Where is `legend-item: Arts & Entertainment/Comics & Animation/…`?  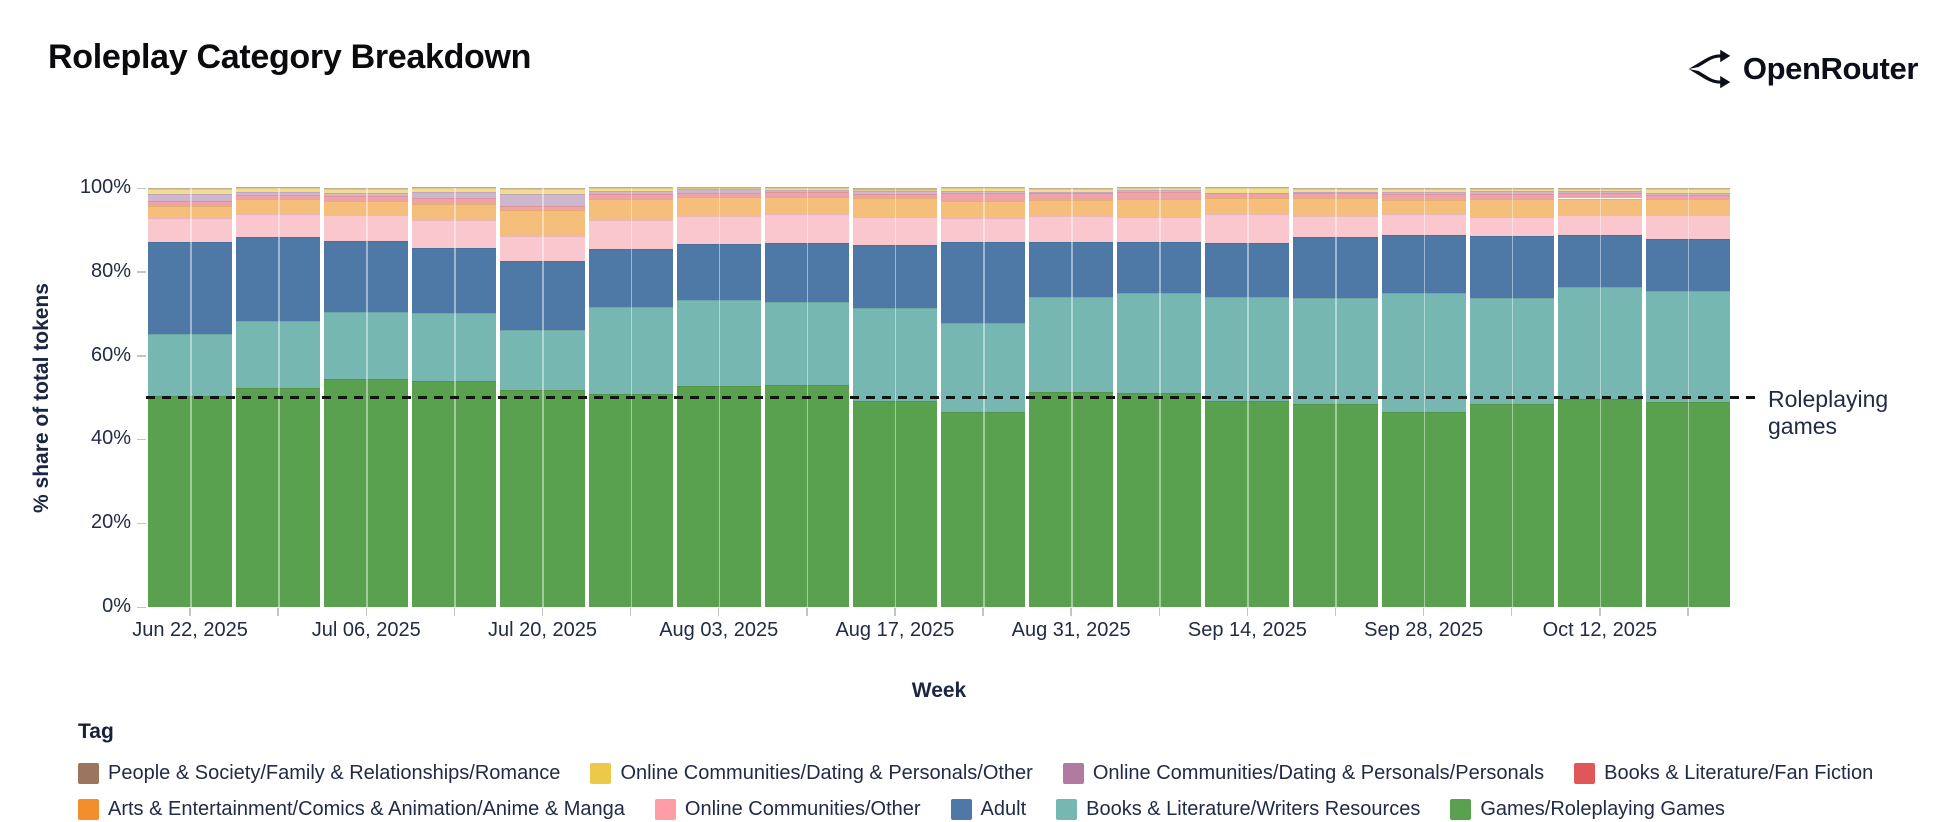
legend-item: Arts & Entertainment/Comics & Animation/… is located at coordinates (351, 809).